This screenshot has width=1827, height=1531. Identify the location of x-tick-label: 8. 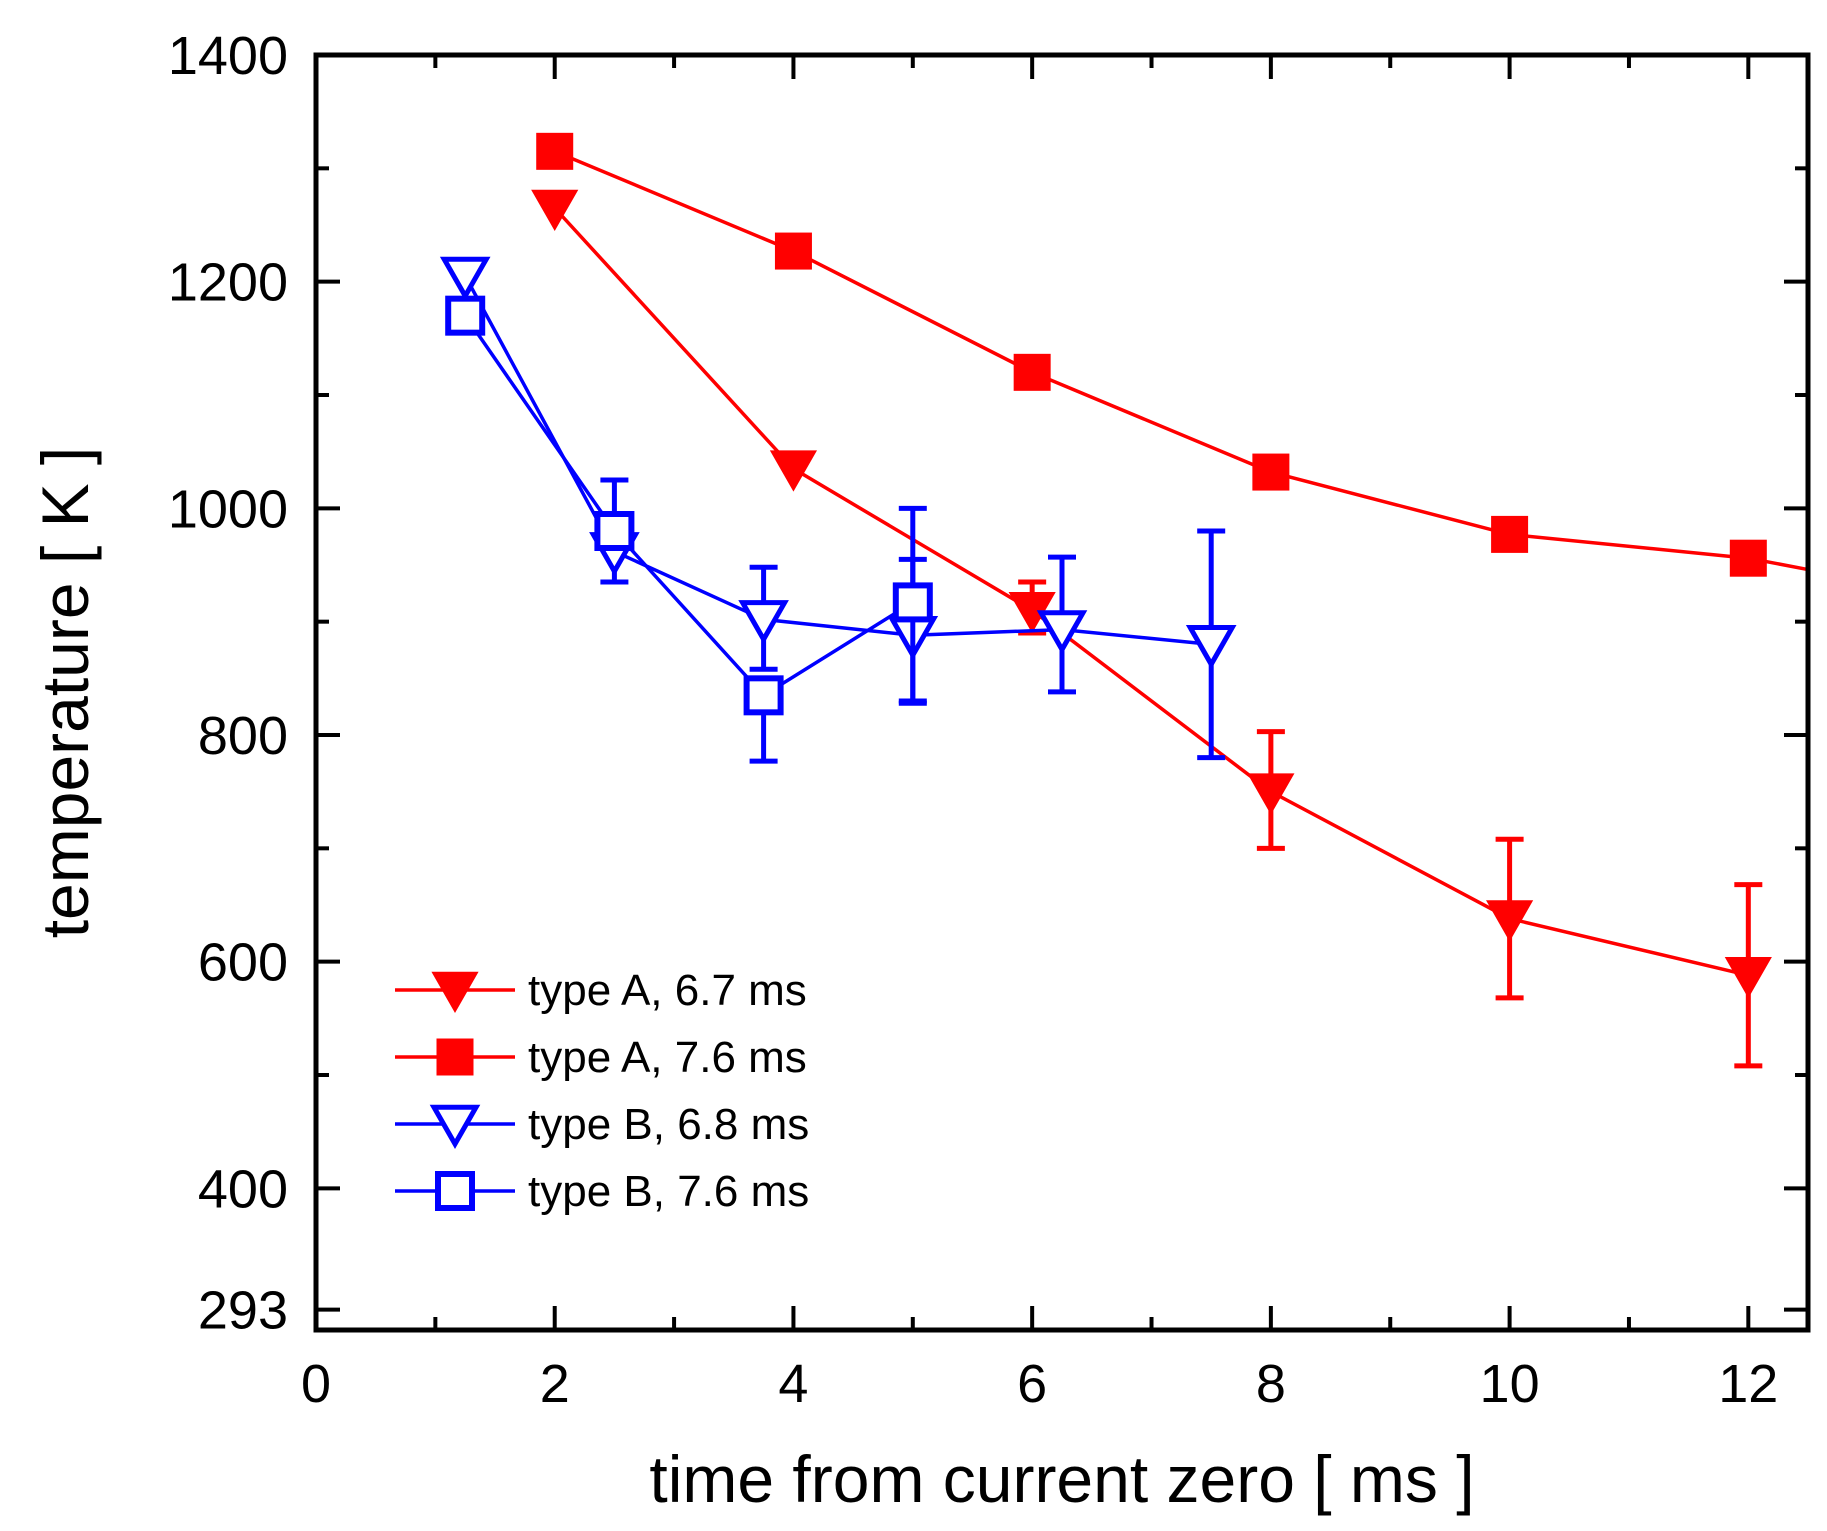
(1271, 1384).